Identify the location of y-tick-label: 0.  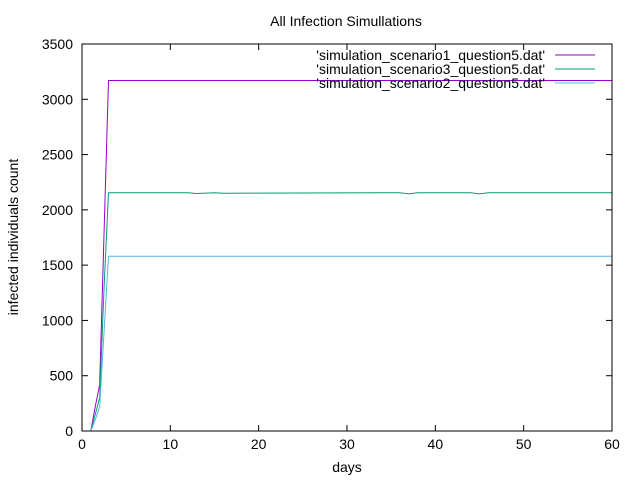
(69, 431).